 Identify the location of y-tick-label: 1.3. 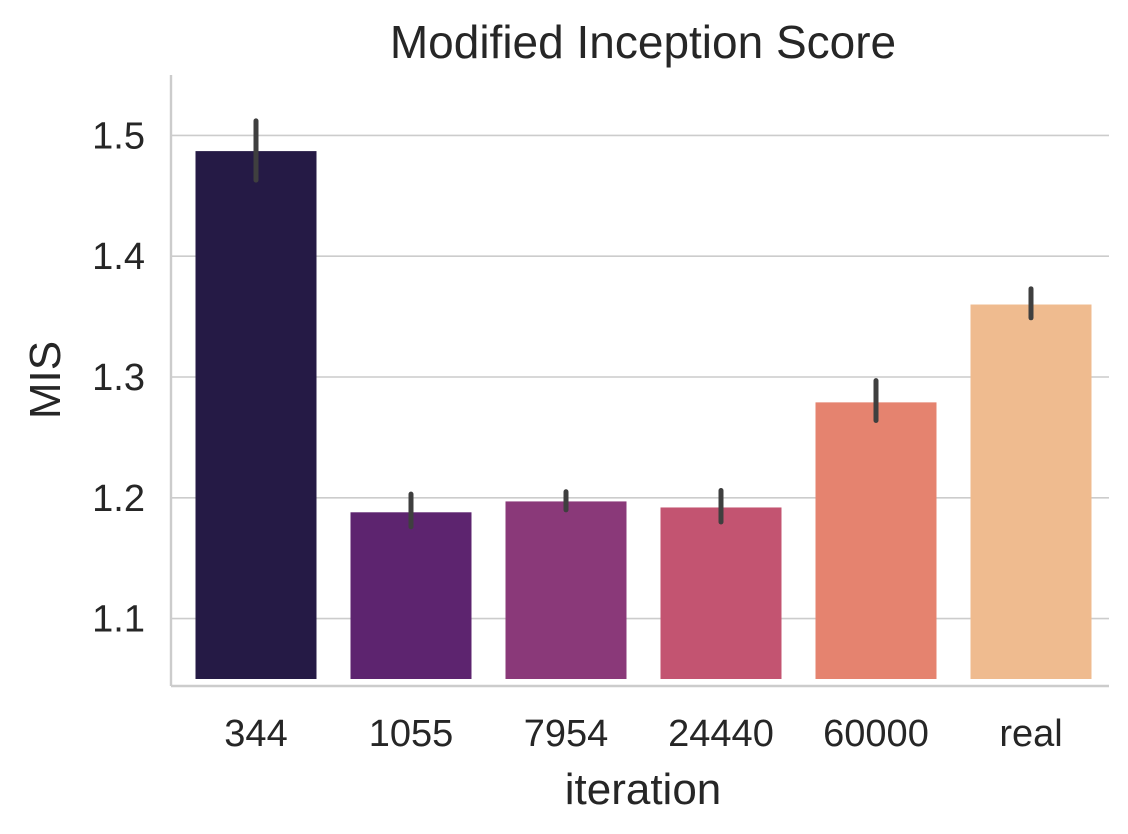
(118, 378).